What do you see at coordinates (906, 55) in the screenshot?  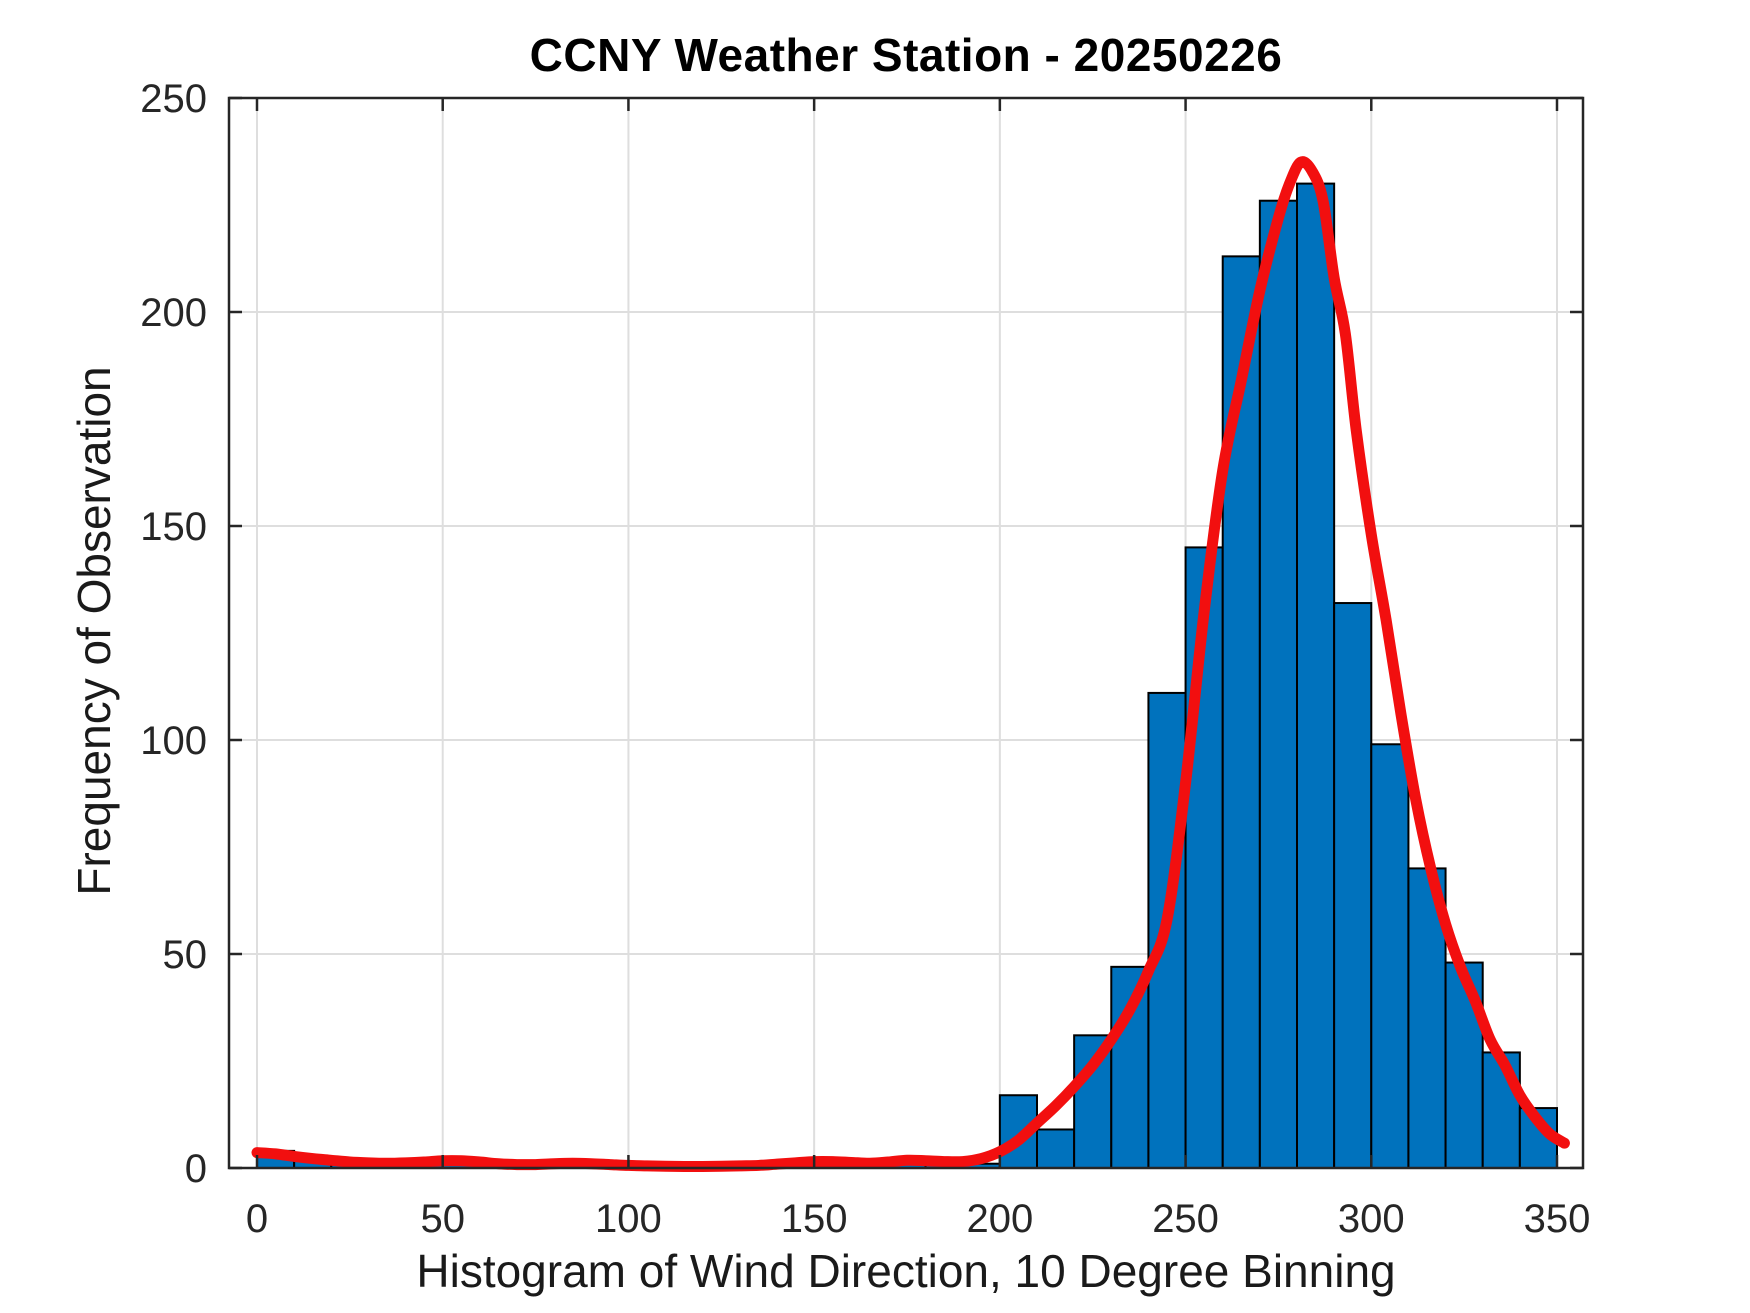 I see `chart-title: CCNY Weather Station - 20250226` at bounding box center [906, 55].